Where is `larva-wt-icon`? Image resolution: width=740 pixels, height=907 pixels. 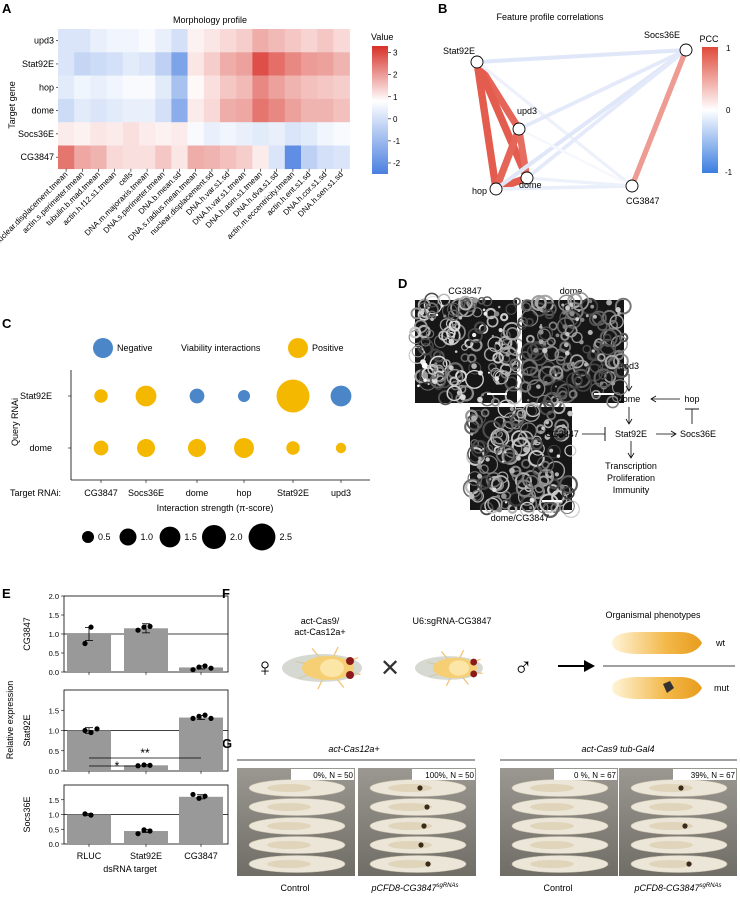
larva-wt-icon is located at coordinates (657, 643).